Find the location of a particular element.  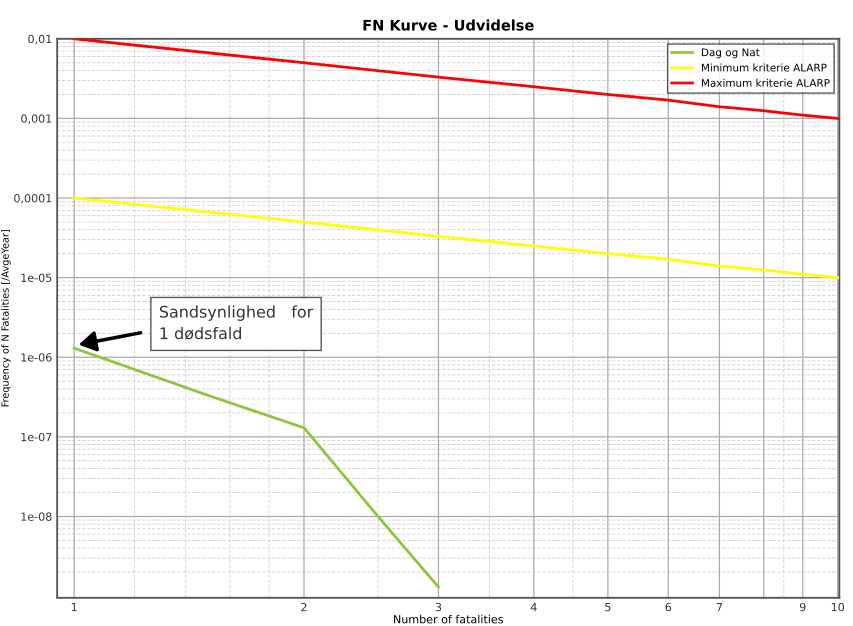

y-tick-label: 0,01 is located at coordinates (40, 39).